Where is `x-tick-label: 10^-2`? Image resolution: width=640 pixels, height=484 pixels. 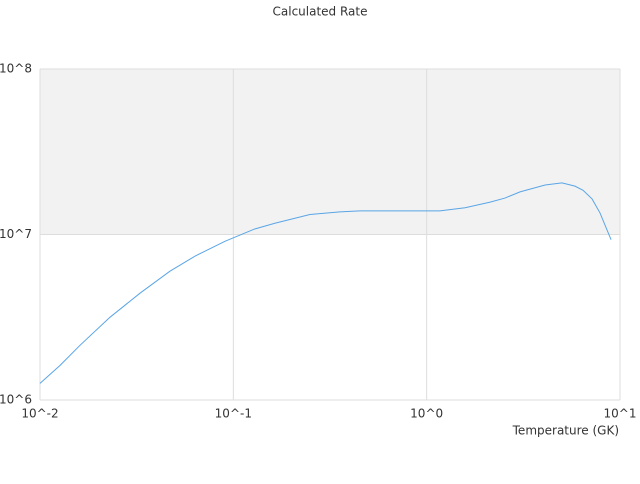
x-tick-label: 10^-2 is located at coordinates (39, 414).